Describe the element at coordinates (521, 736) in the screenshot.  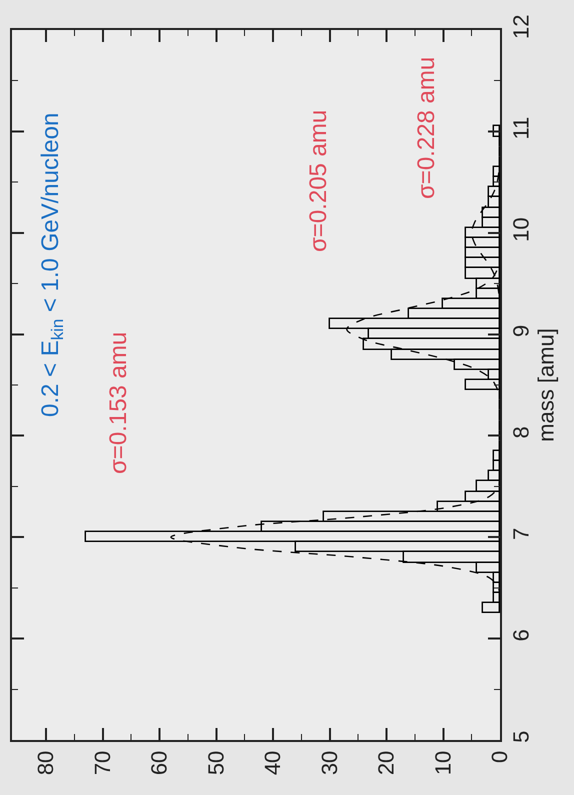
I see `y-tick-label: 5` at that location.